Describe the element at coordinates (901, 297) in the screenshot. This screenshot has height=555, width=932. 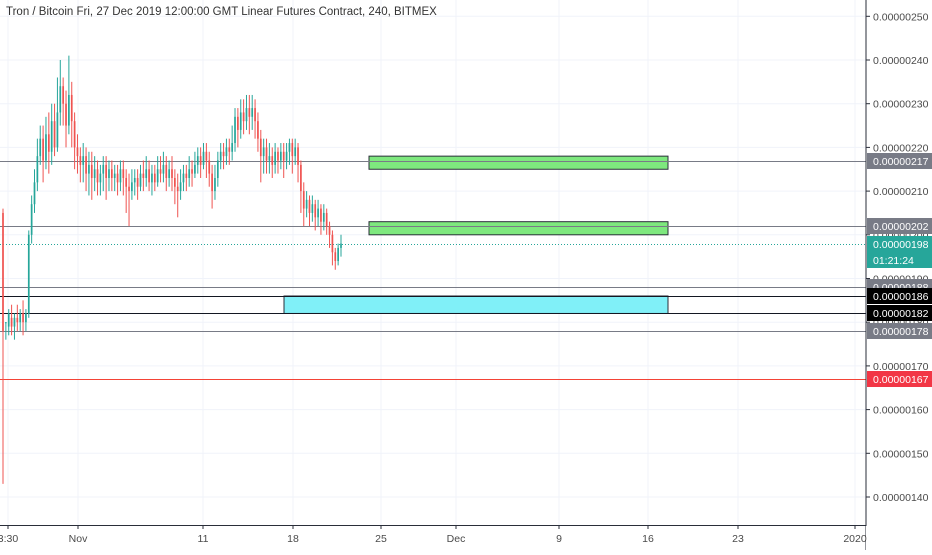
I see `price-label-0.00000186-text: 0.00000186` at that location.